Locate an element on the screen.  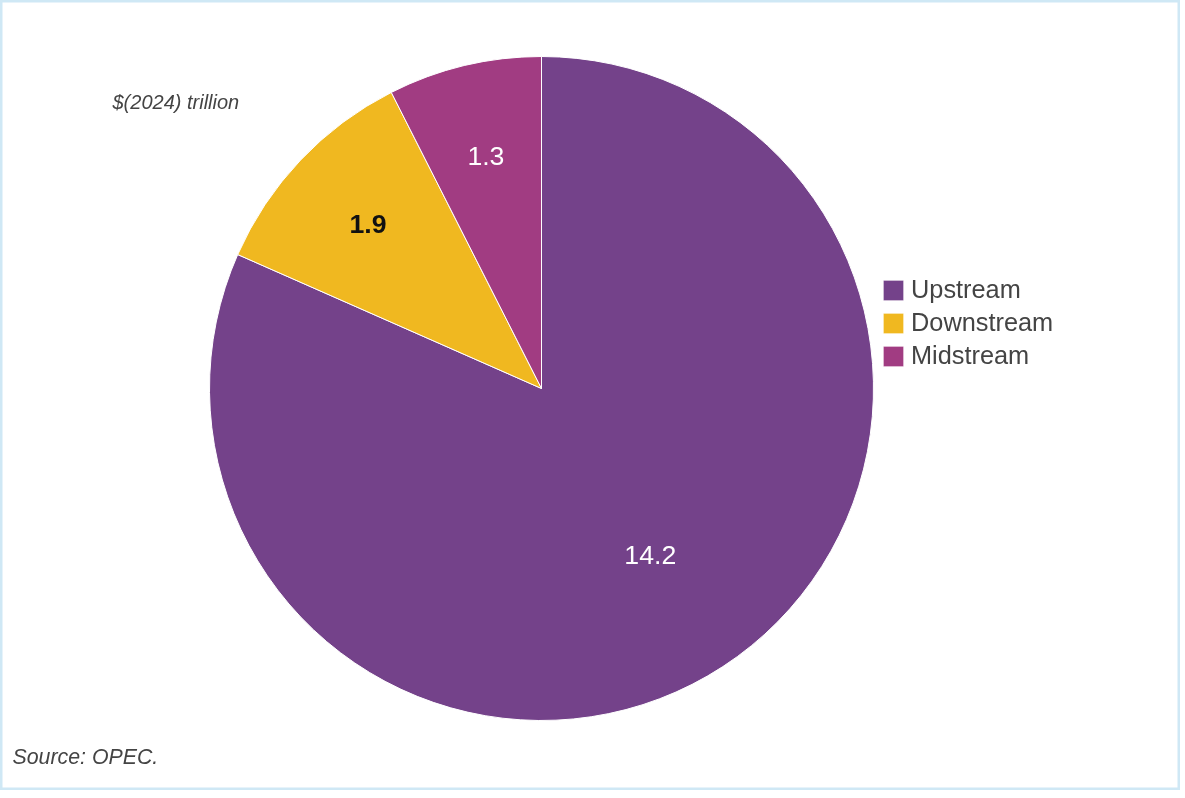
legend-label: Downstream is located at coordinates (982, 322).